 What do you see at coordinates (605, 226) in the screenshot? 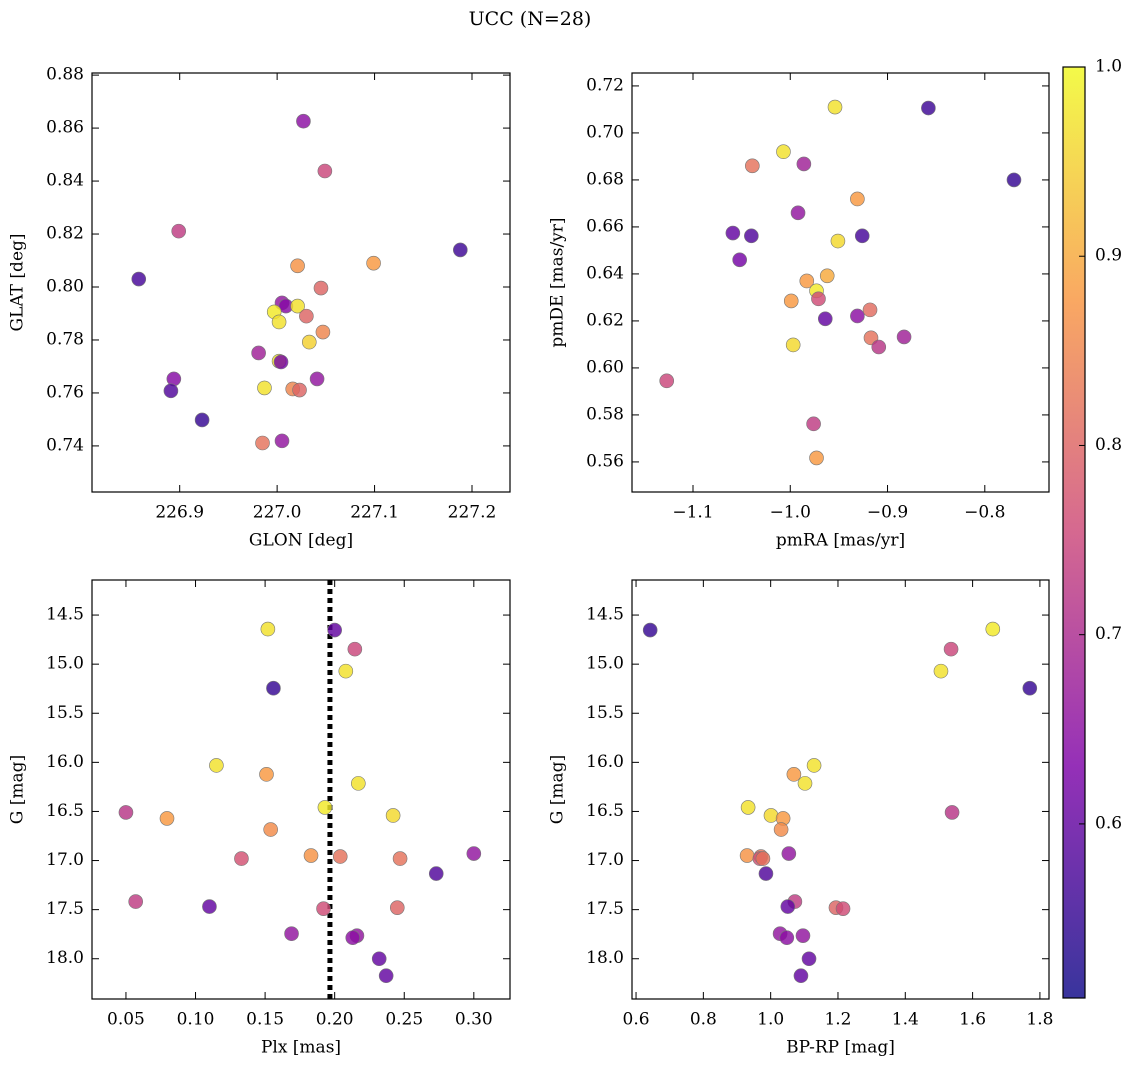
I see `y-tick-label: 0.66` at bounding box center [605, 226].